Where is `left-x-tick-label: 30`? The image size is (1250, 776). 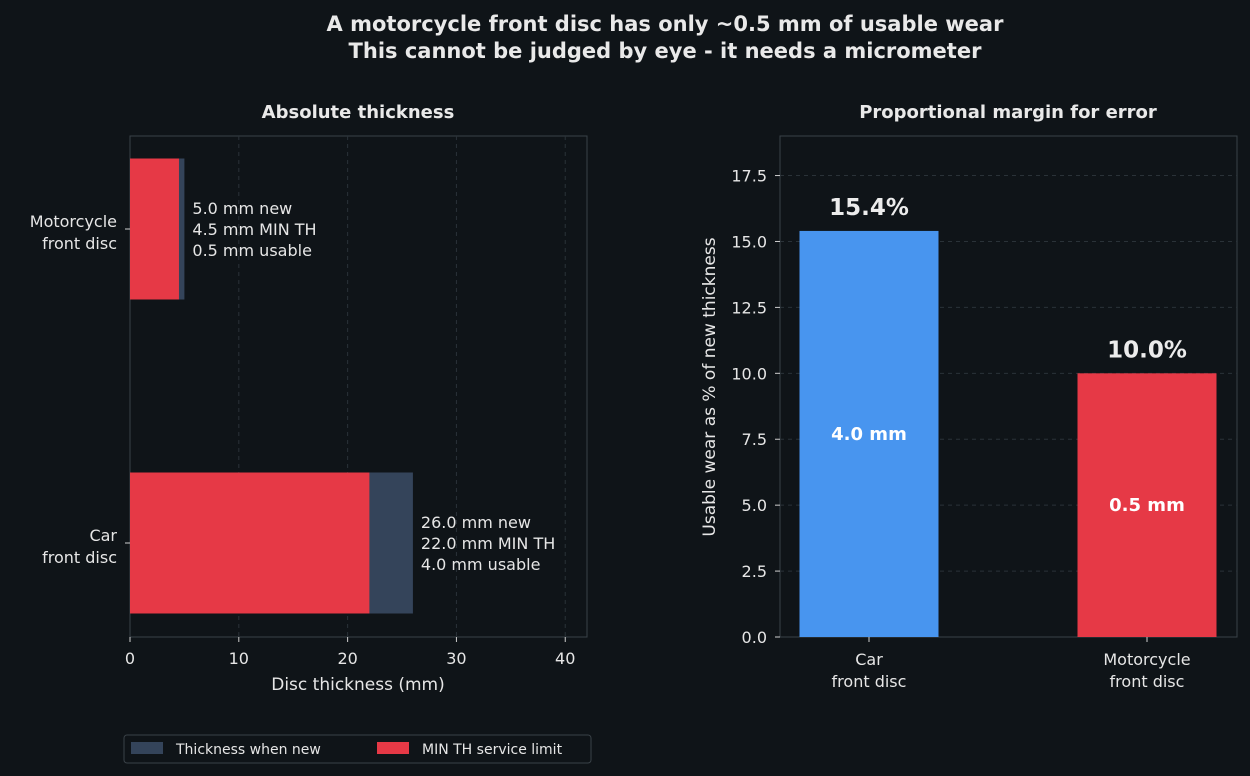 left-x-tick-label: 30 is located at coordinates (456, 658).